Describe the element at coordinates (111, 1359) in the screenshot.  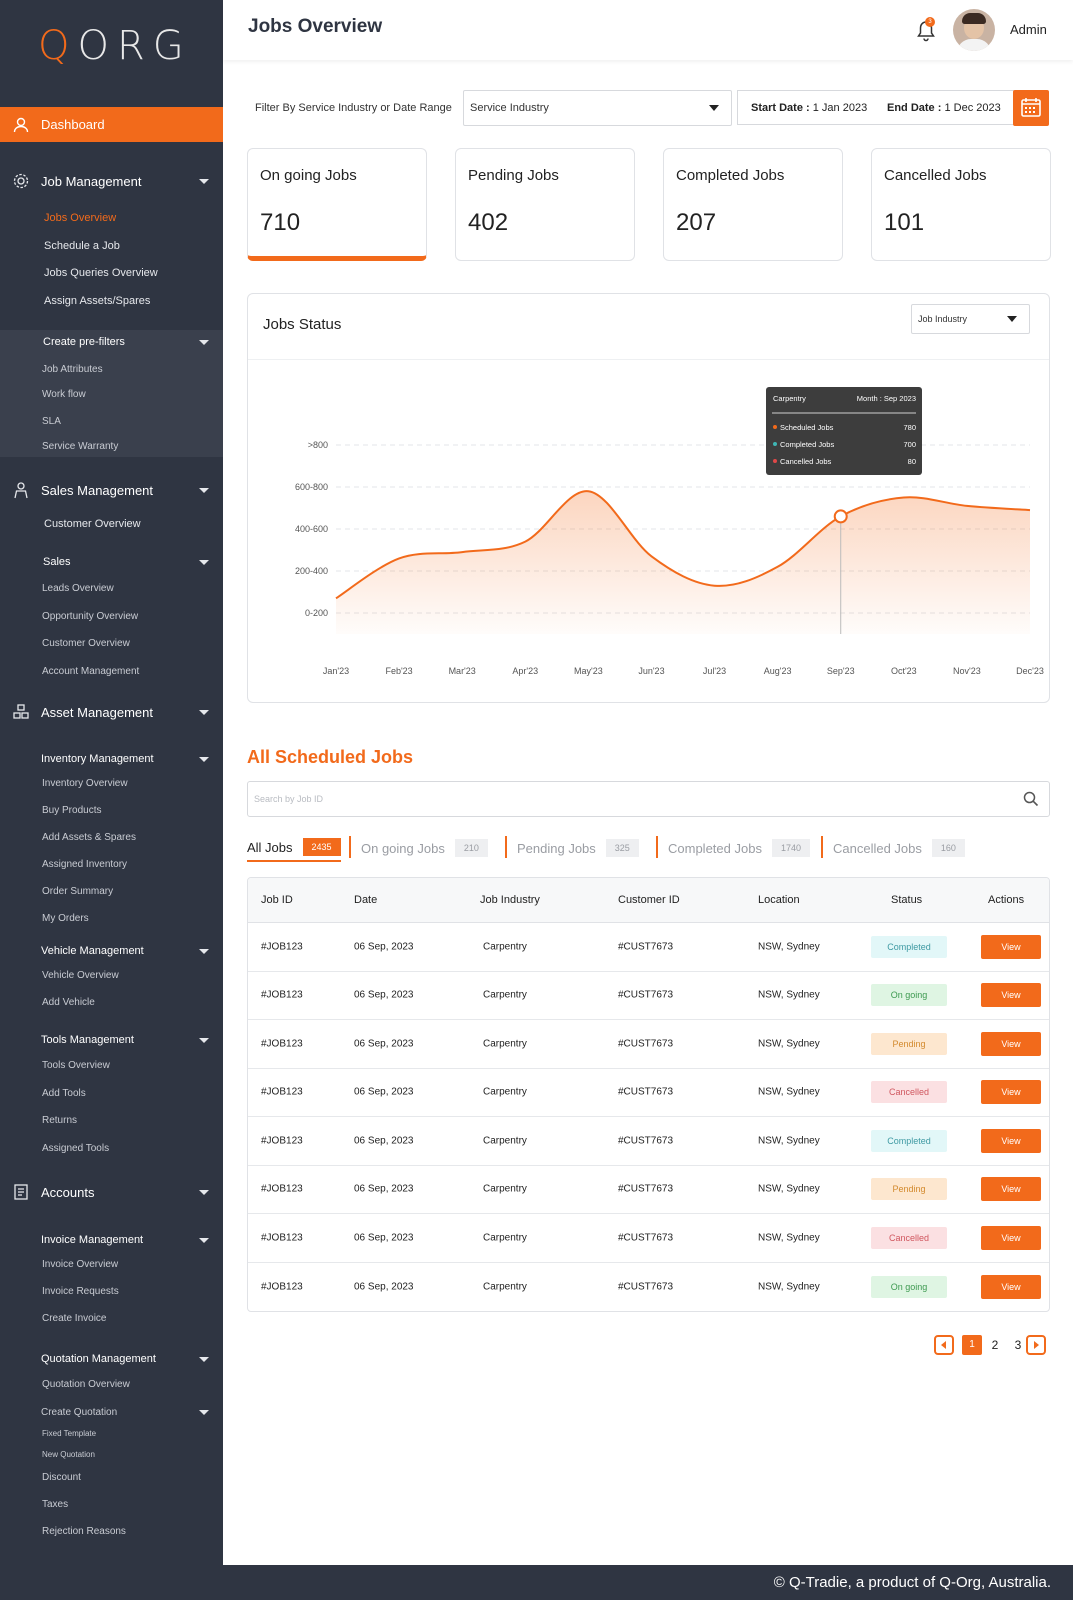
I see `sidebar-item-quotation-management: Quotation Management` at that location.